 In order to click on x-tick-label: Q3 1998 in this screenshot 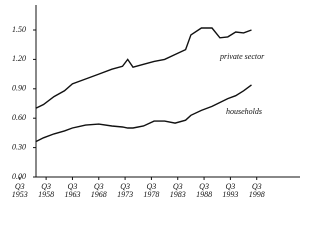, I will do `click(256, 190)`.